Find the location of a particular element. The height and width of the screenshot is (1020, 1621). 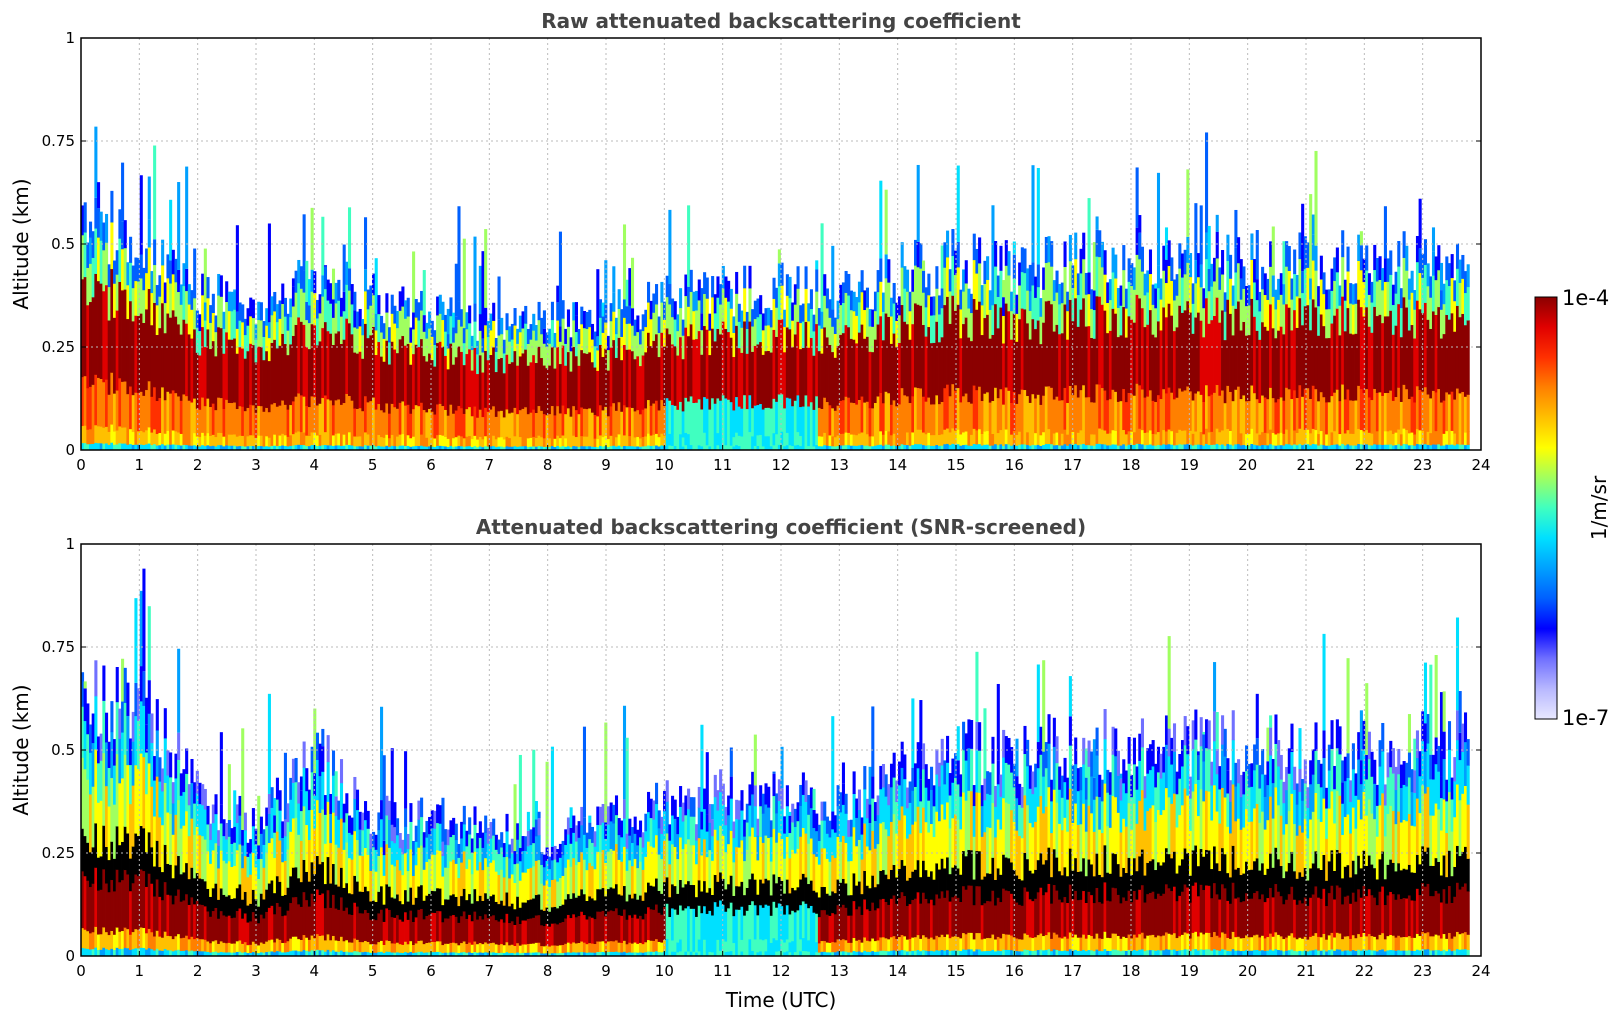

x-tick-label: 13 is located at coordinates (839, 465).